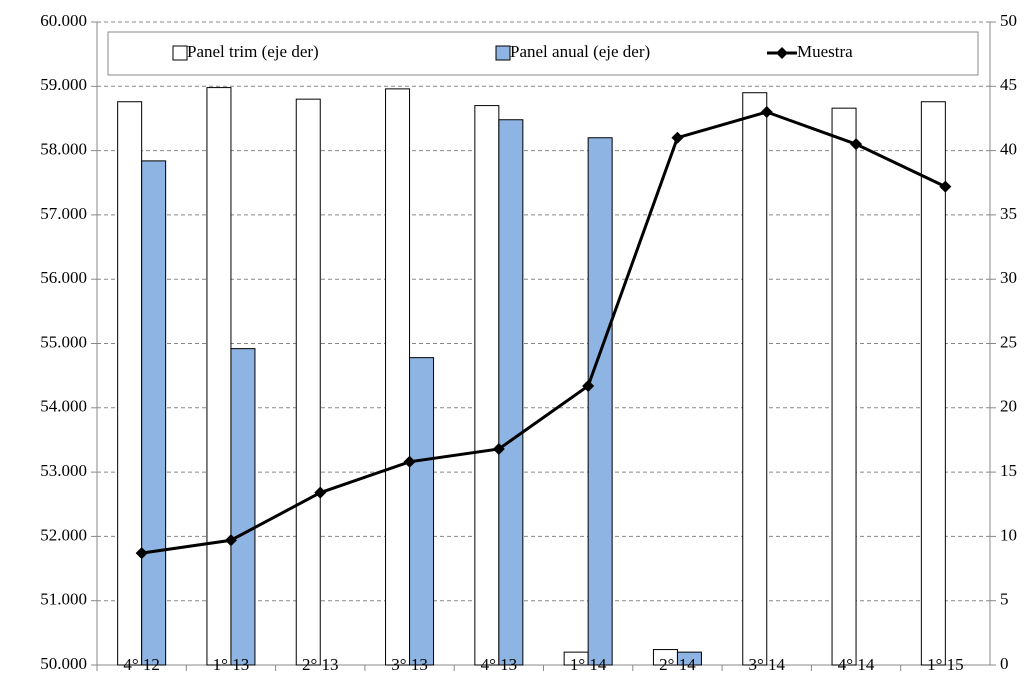  What do you see at coordinates (782, 53) in the screenshot?
I see `legend-marker` at bounding box center [782, 53].